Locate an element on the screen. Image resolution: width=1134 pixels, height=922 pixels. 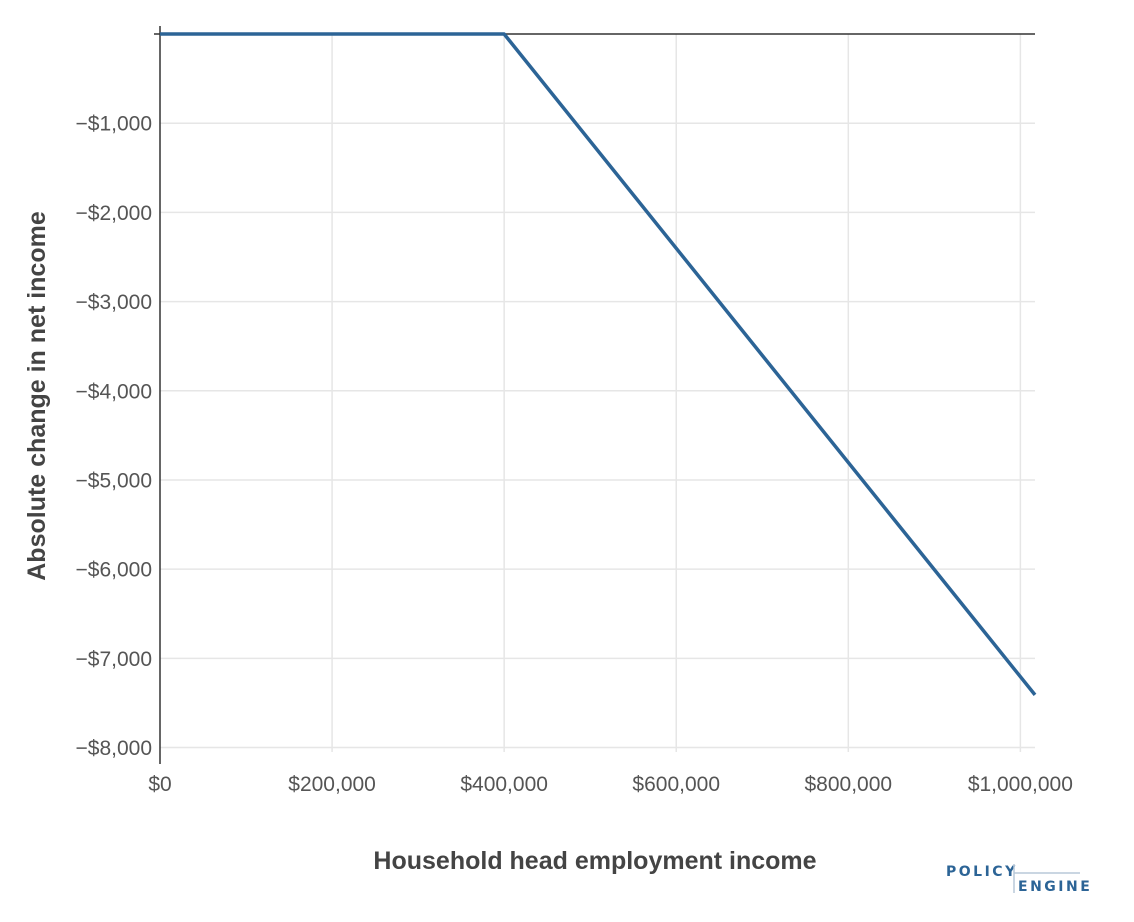
x-tick-label: $0 is located at coordinates (159, 784).